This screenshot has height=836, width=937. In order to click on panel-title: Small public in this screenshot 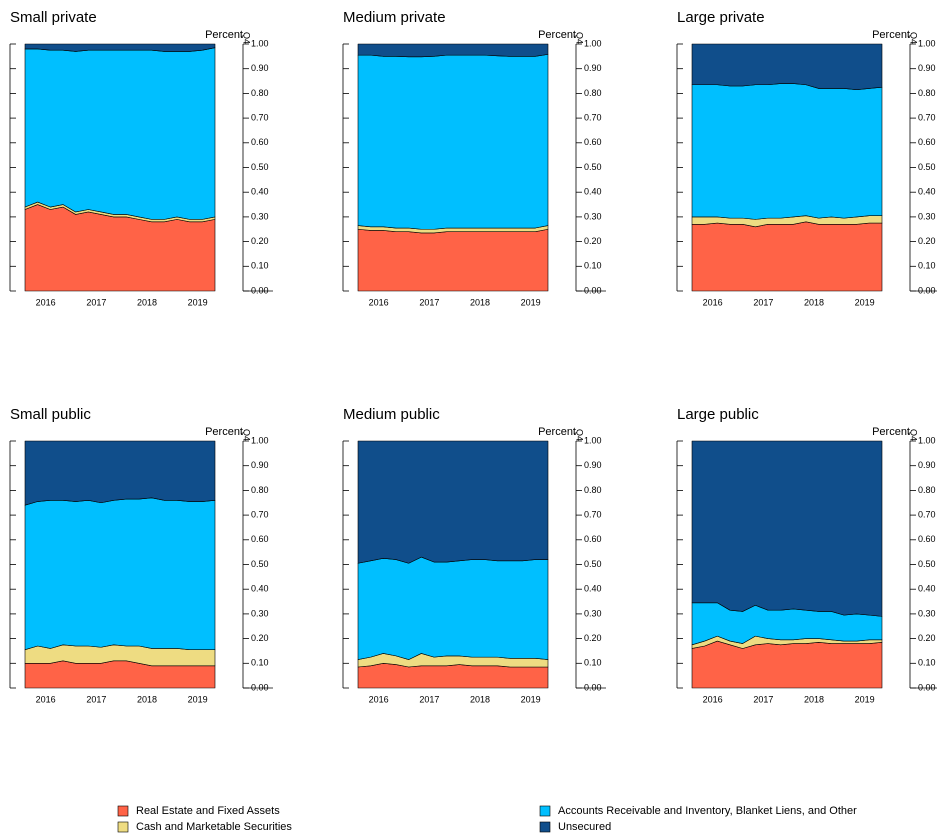, I will do `click(50, 414)`.